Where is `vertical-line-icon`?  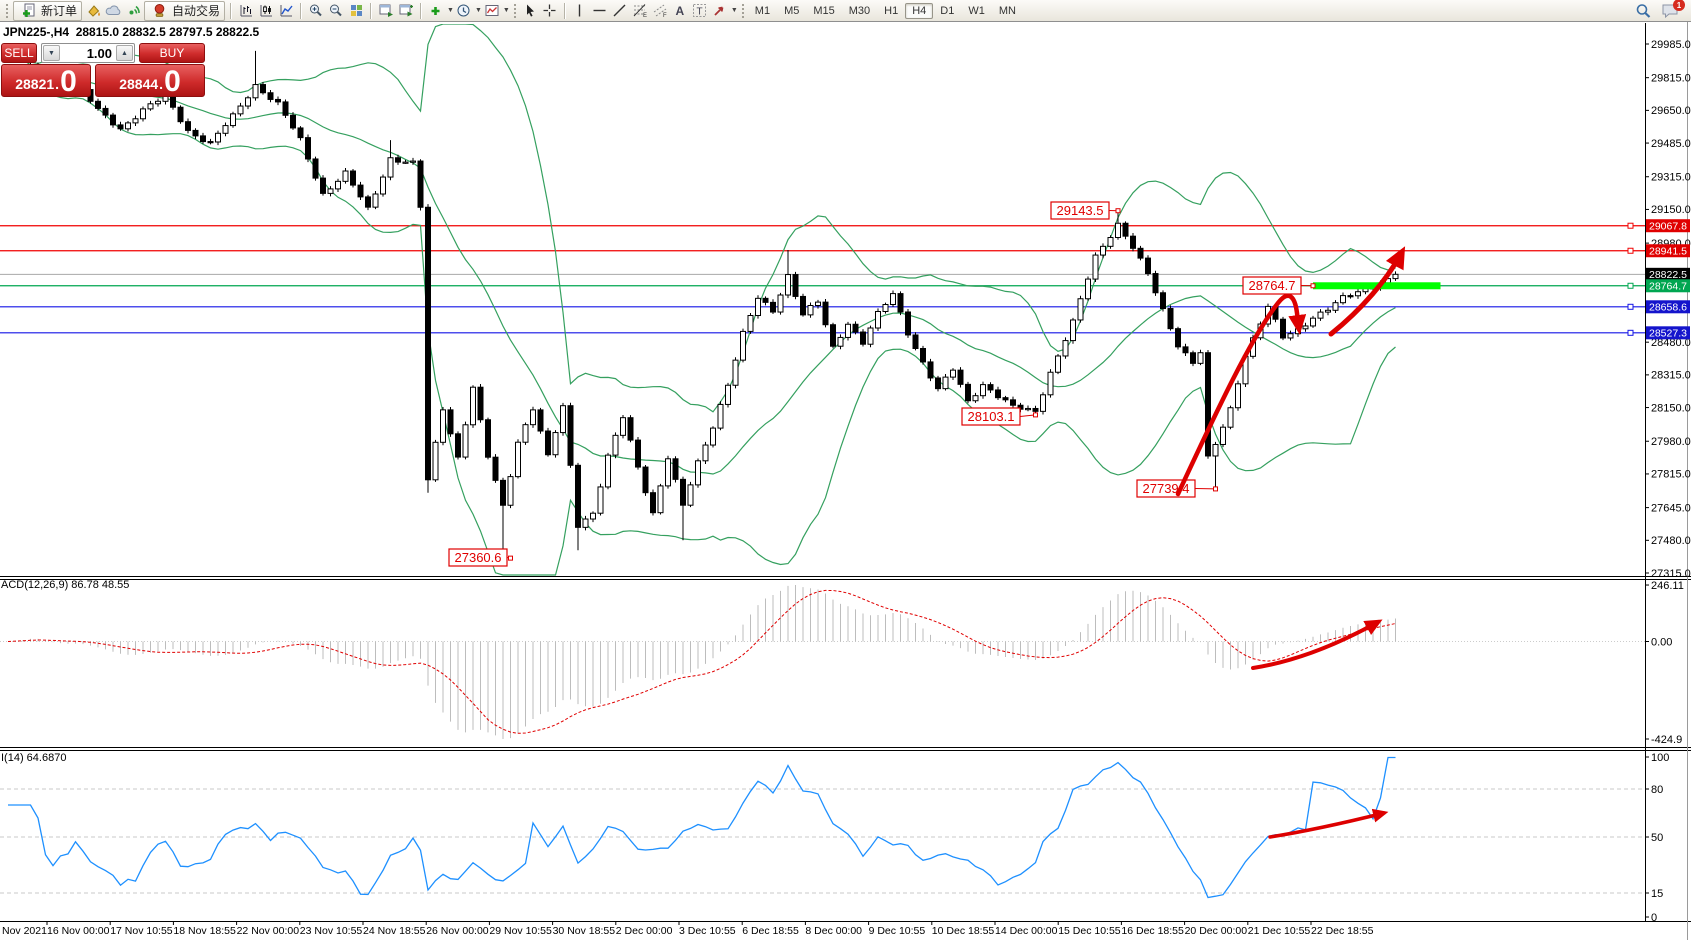
vertical-line-icon is located at coordinates (580, 10).